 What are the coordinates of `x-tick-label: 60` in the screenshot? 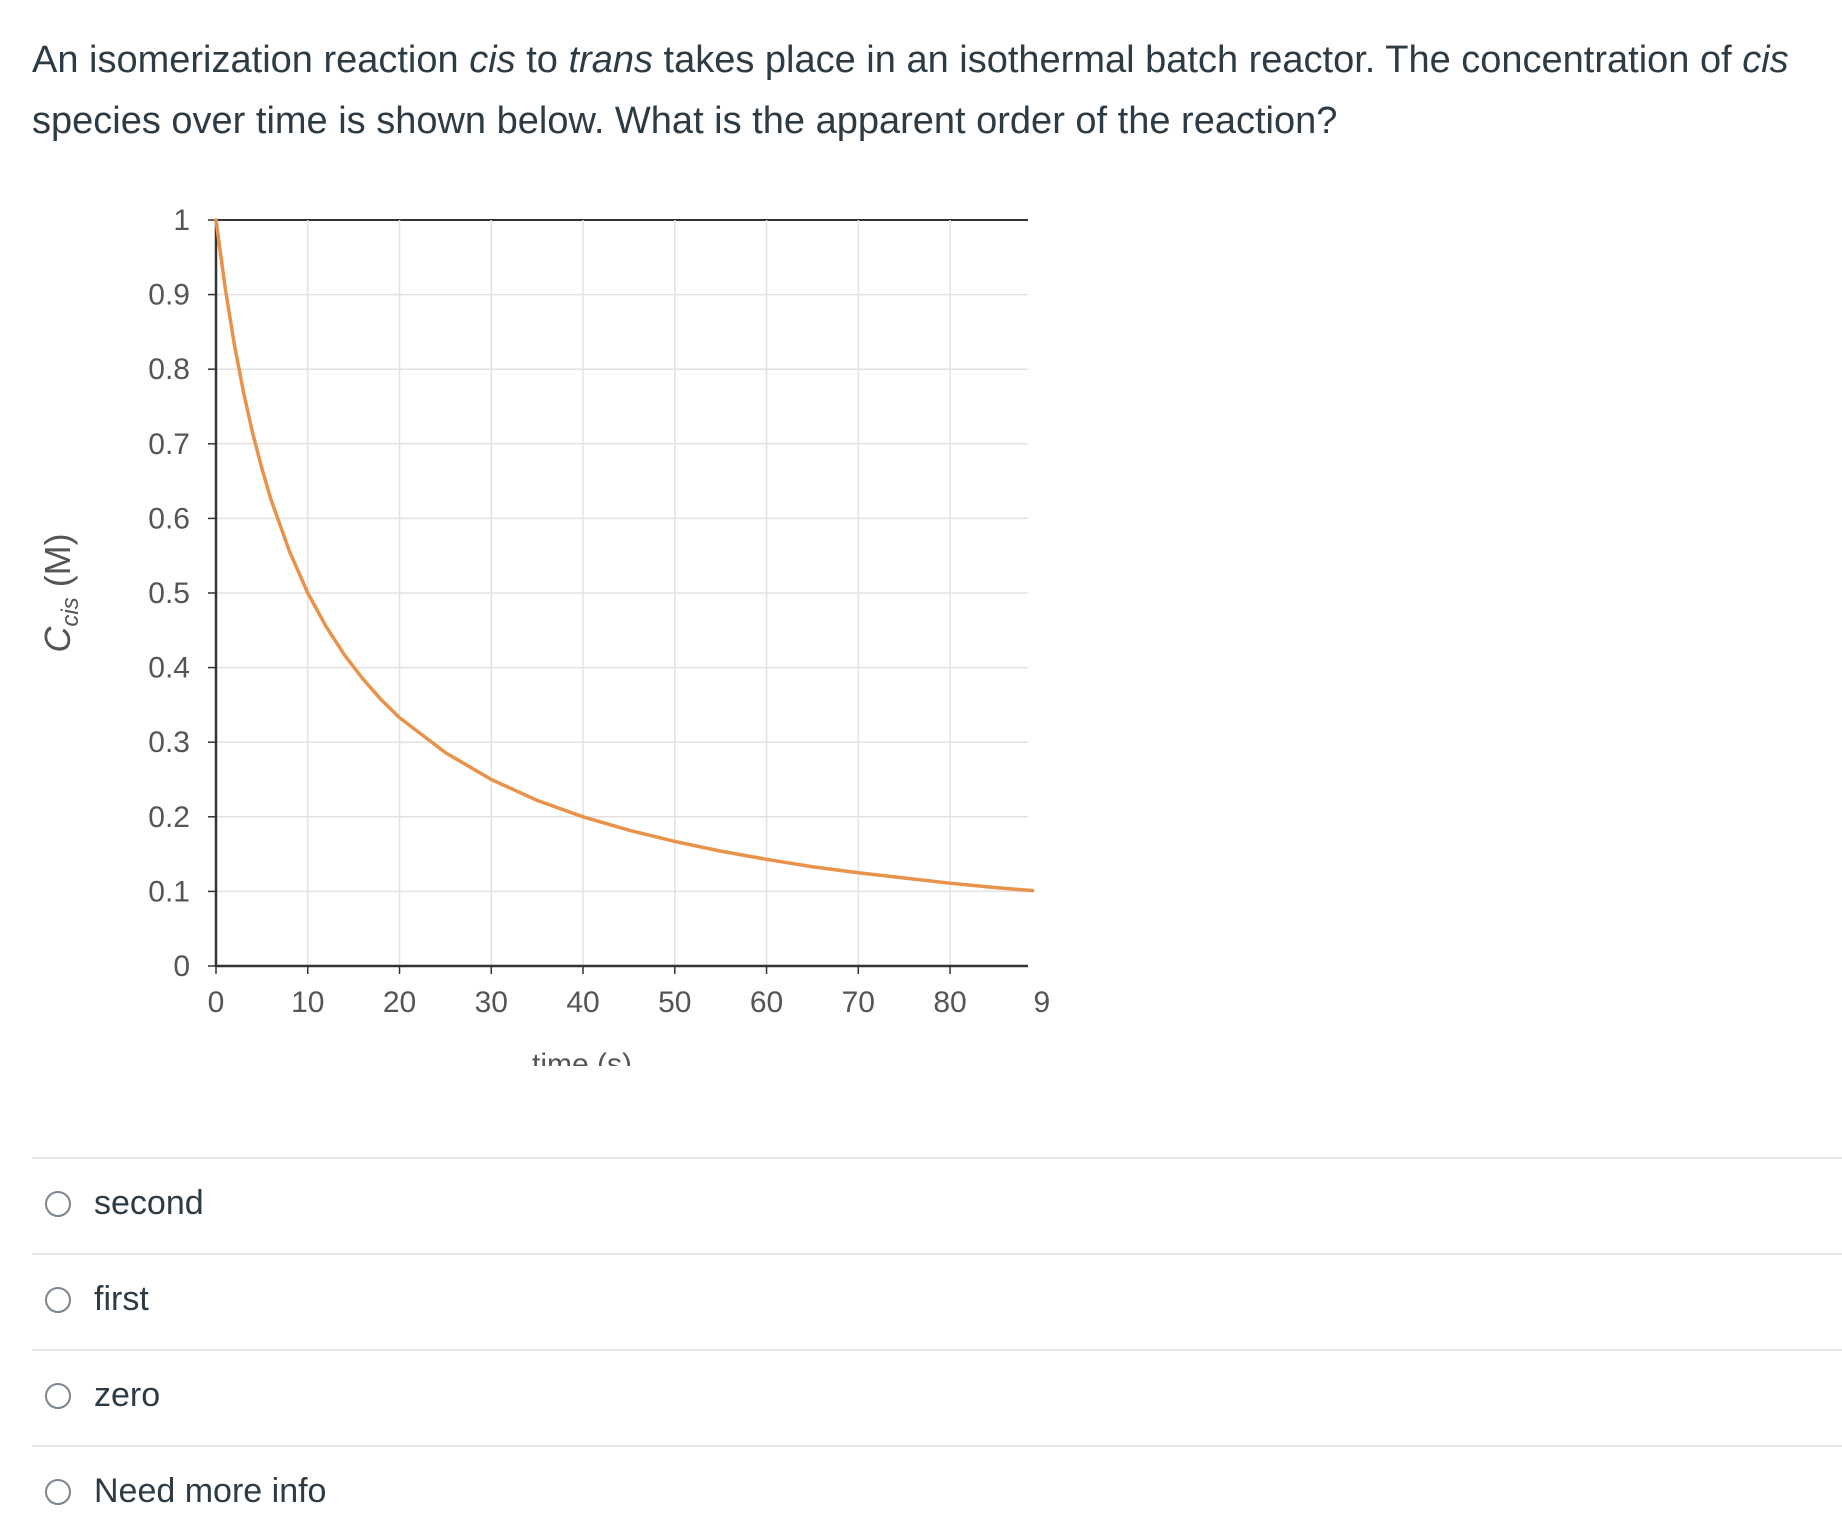 It's located at (766, 1002).